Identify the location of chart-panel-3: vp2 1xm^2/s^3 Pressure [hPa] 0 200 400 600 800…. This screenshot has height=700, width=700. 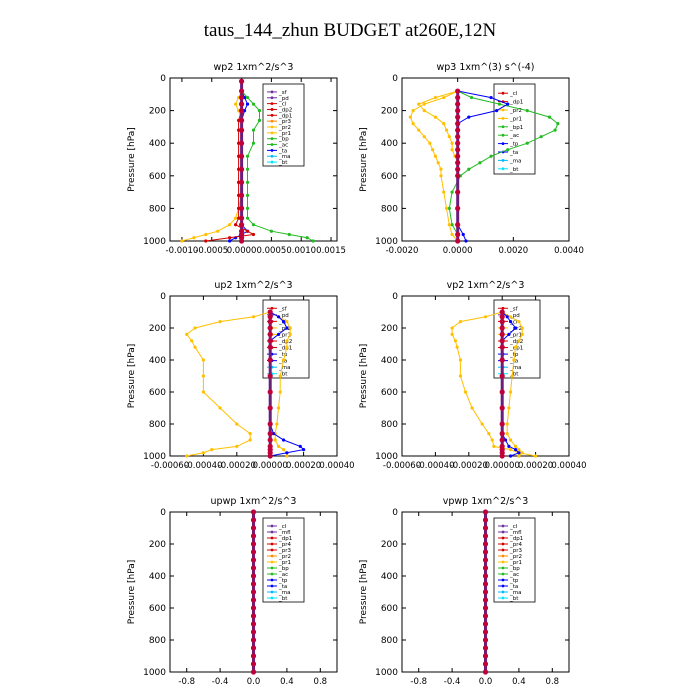
(473, 375).